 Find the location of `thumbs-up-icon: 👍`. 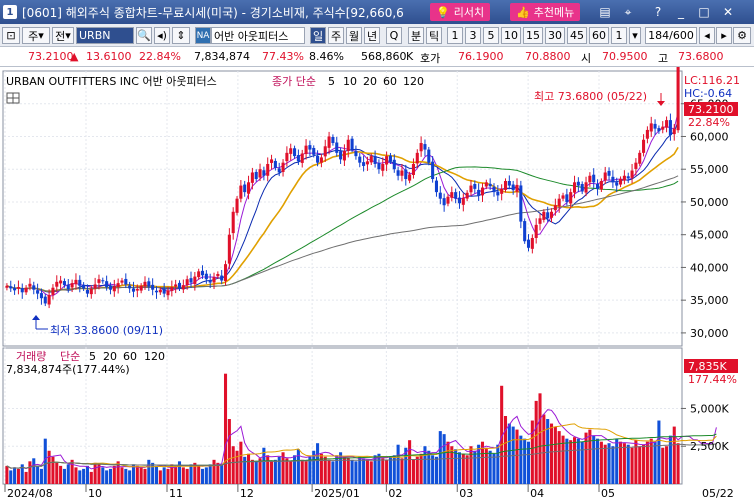

thumbs-up-icon: 👍 is located at coordinates (523, 12).